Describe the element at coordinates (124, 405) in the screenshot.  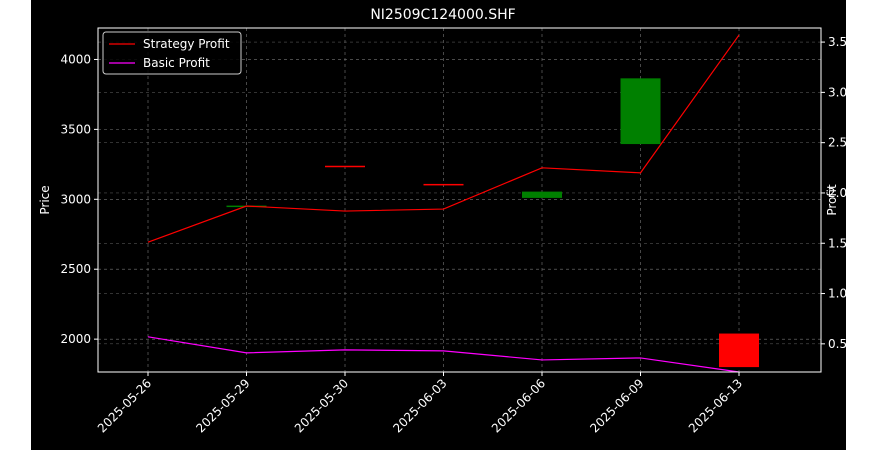
I see `x-tick-label: 2025-05-26` at that location.